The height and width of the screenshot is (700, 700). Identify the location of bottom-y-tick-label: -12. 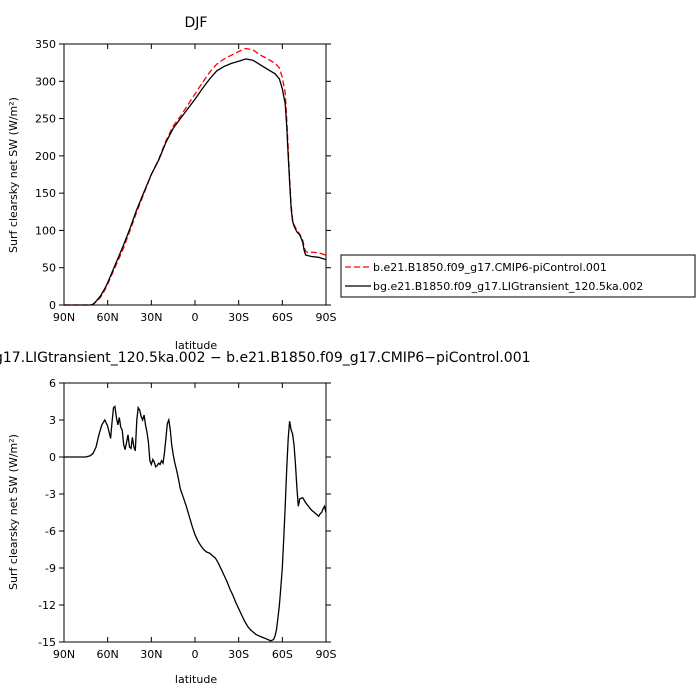
(47, 605).